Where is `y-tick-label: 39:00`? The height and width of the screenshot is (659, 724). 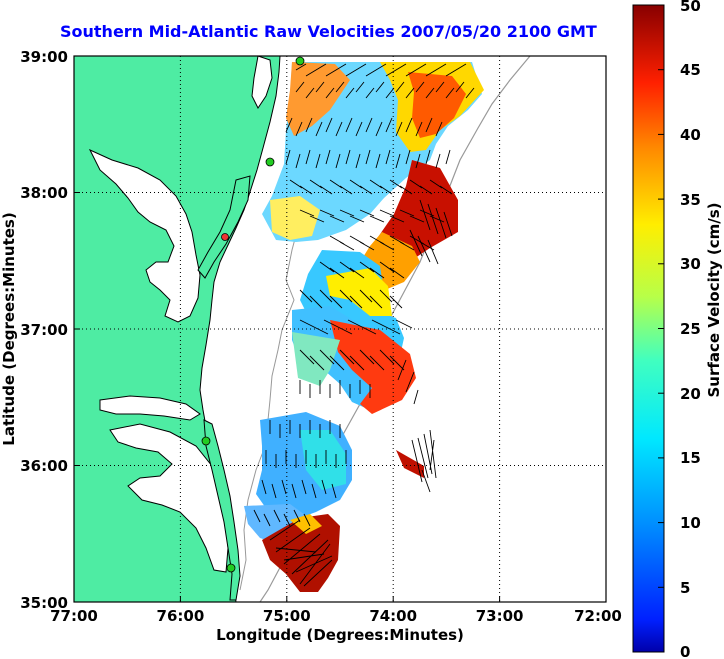
y-tick-label: 39:00 is located at coordinates (44, 57).